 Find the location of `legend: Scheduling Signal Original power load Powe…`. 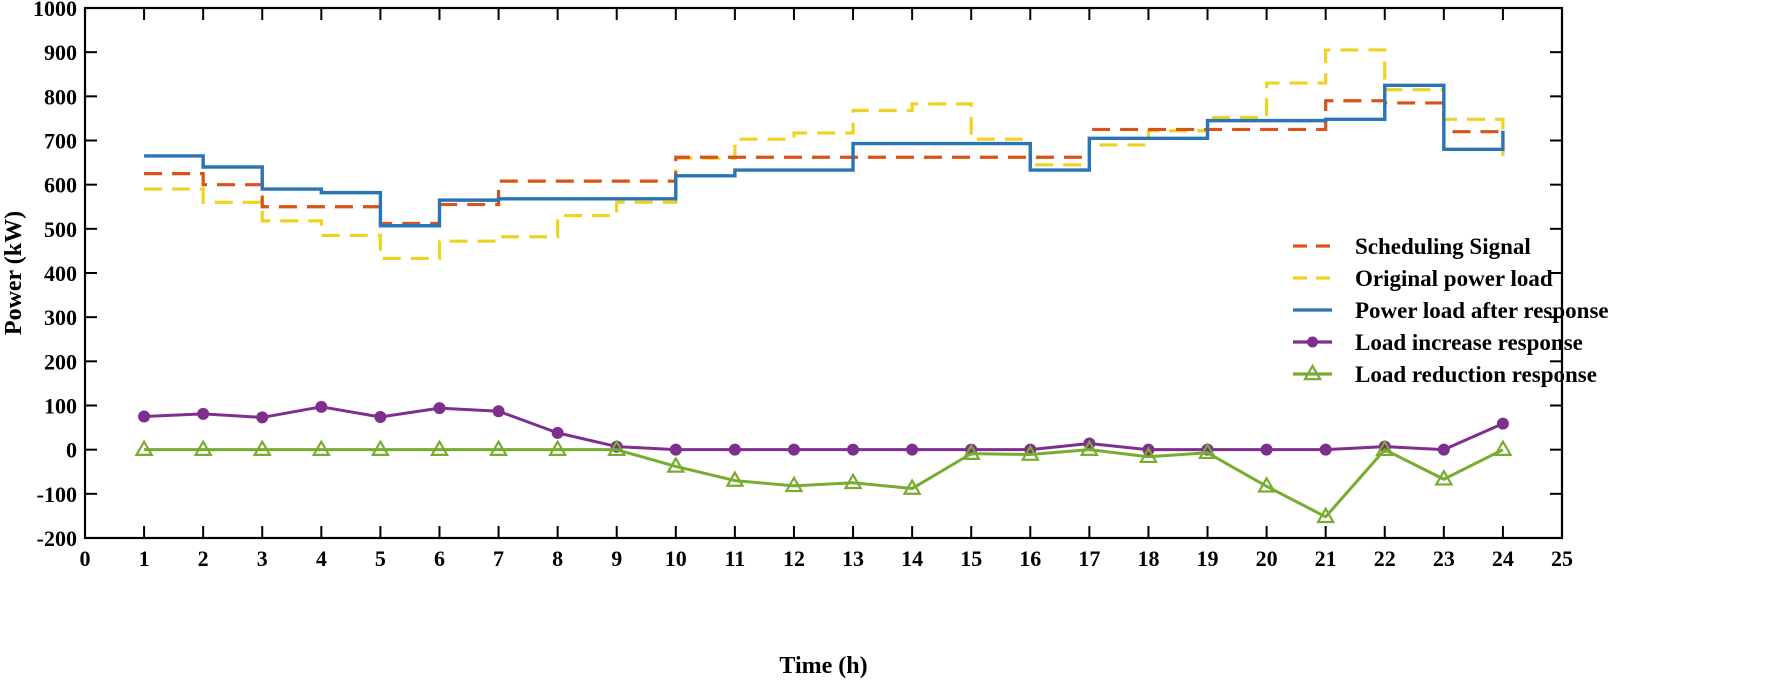

legend: Scheduling Signal Original power load Powe… is located at coordinates (1451, 310).